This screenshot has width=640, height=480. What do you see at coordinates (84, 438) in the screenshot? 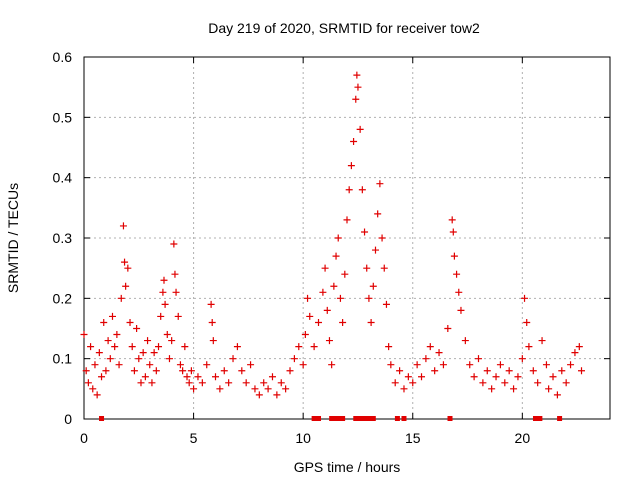
I see `x-tick-label: 0` at bounding box center [84, 438].